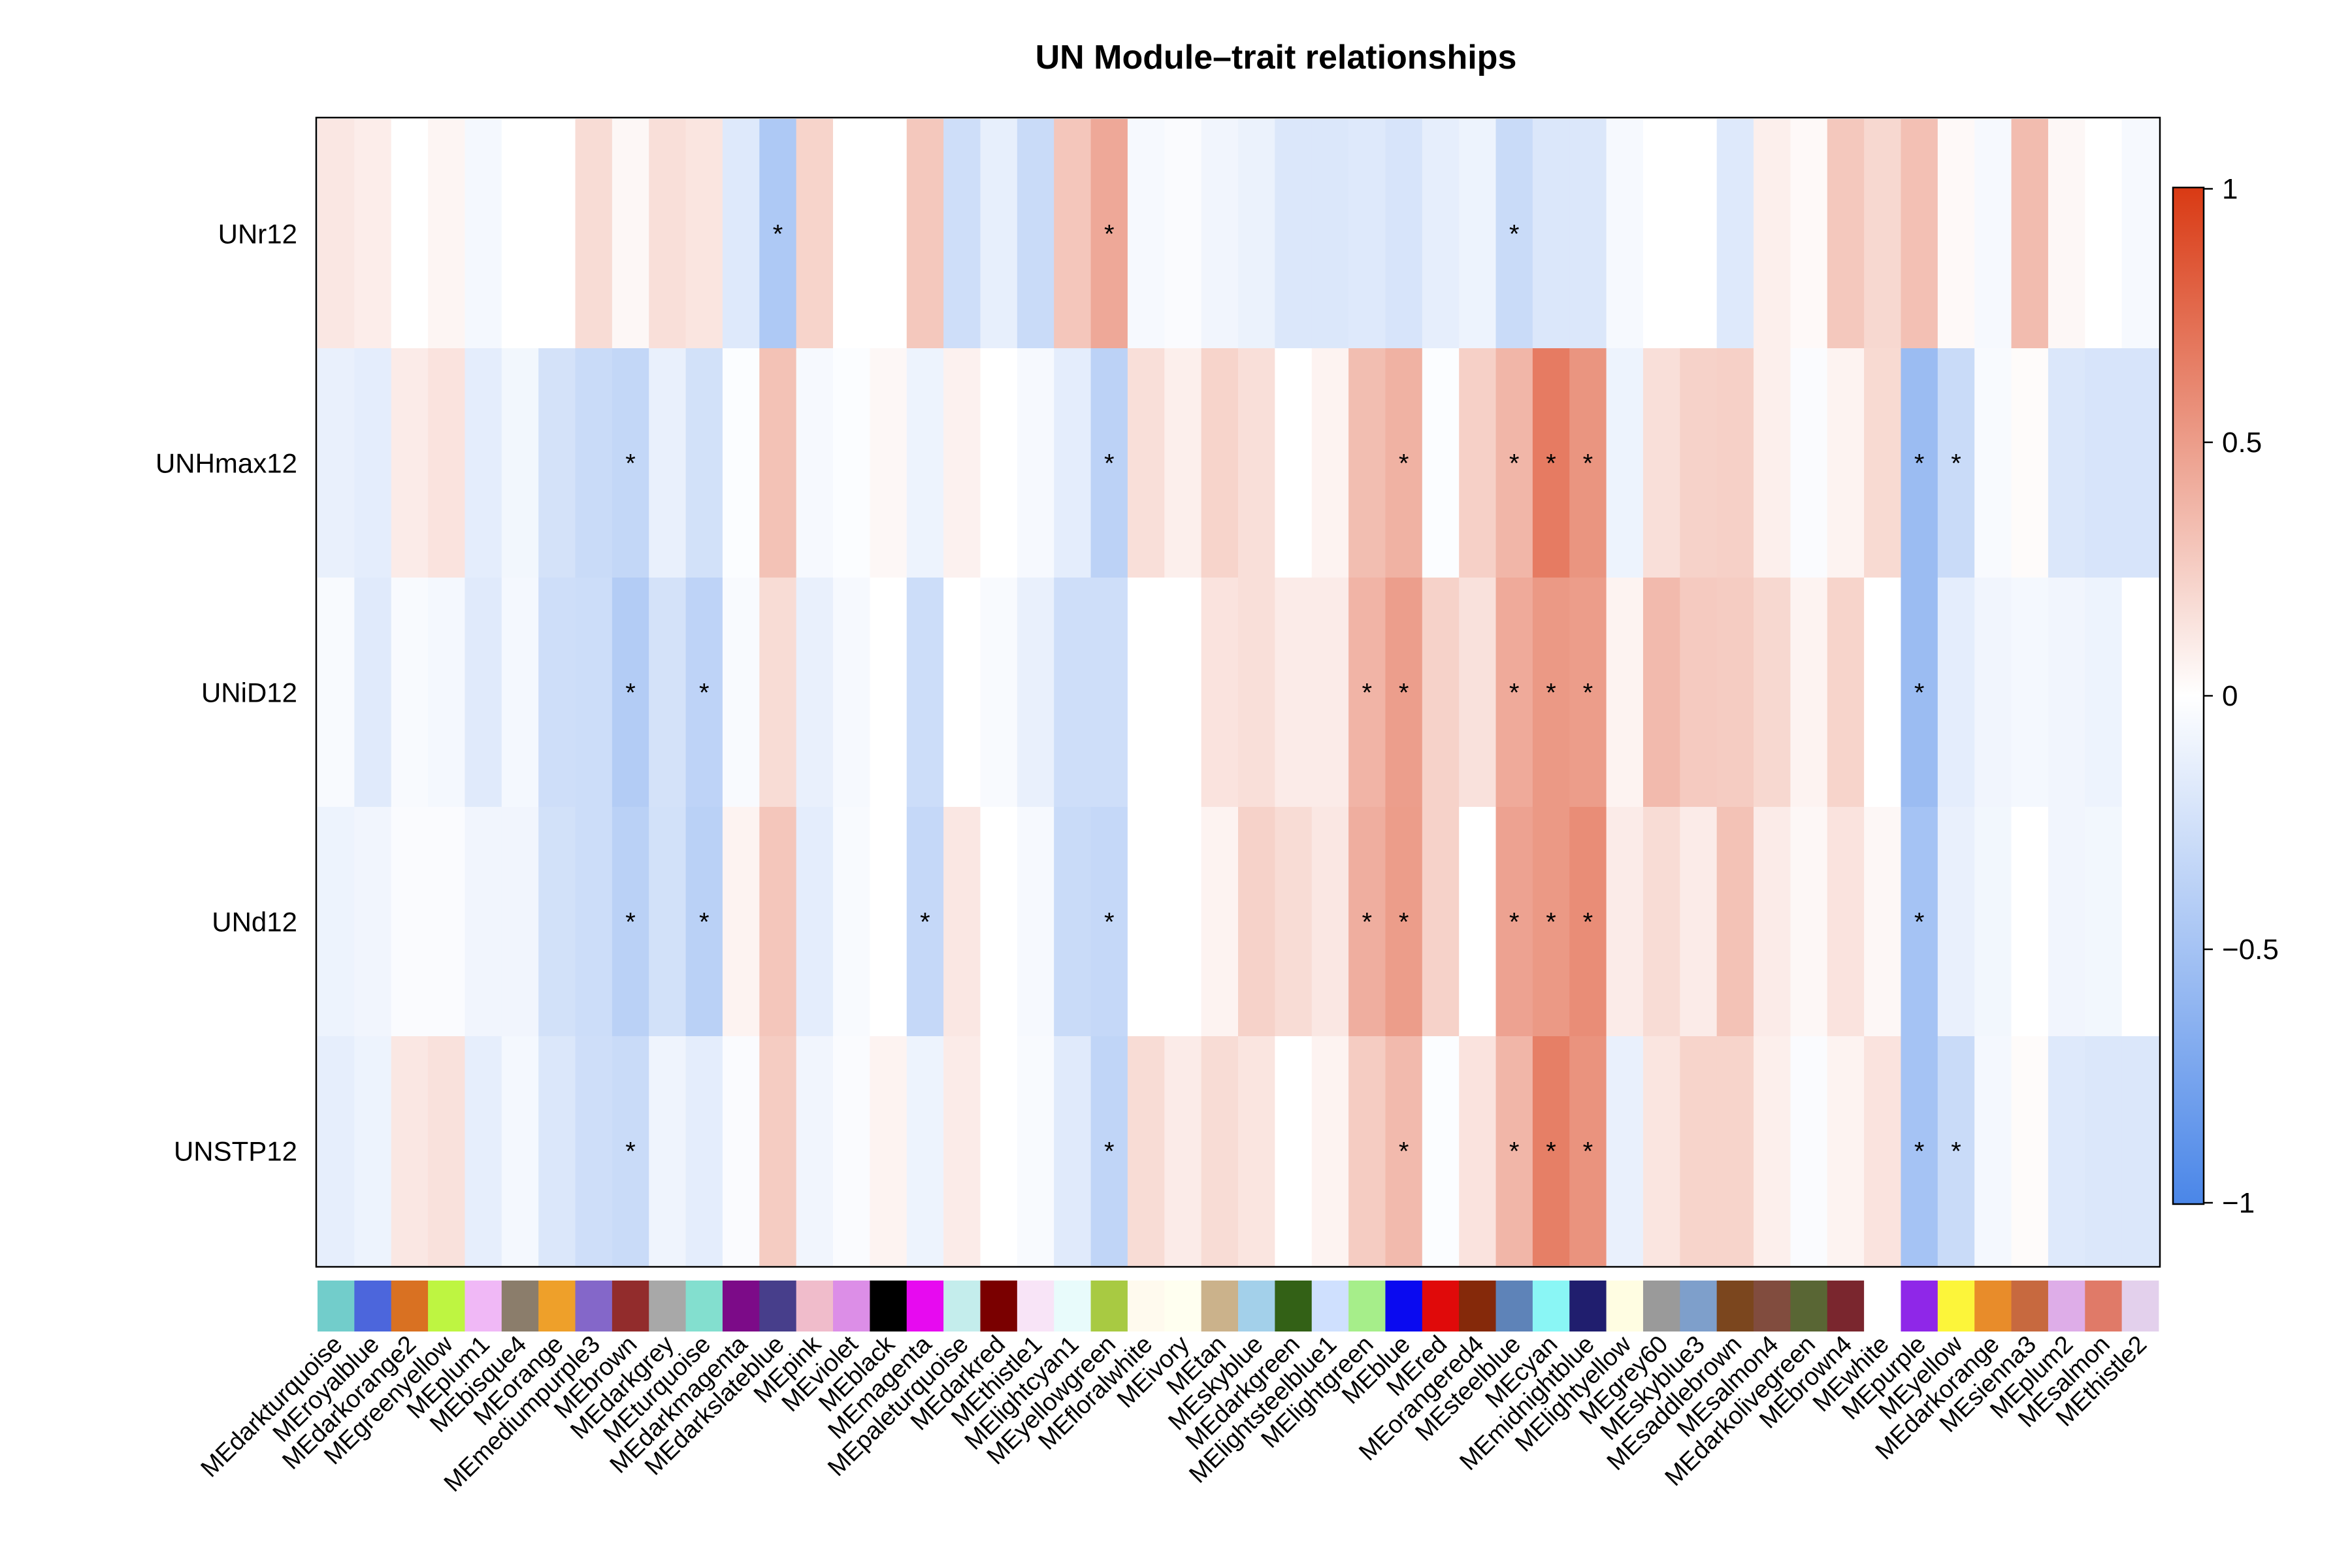 This screenshot has height=1568, width=2352. What do you see at coordinates (962, 693) in the screenshot?
I see `heatmap-cell-UNiD12-MEpaleturquoise` at bounding box center [962, 693].